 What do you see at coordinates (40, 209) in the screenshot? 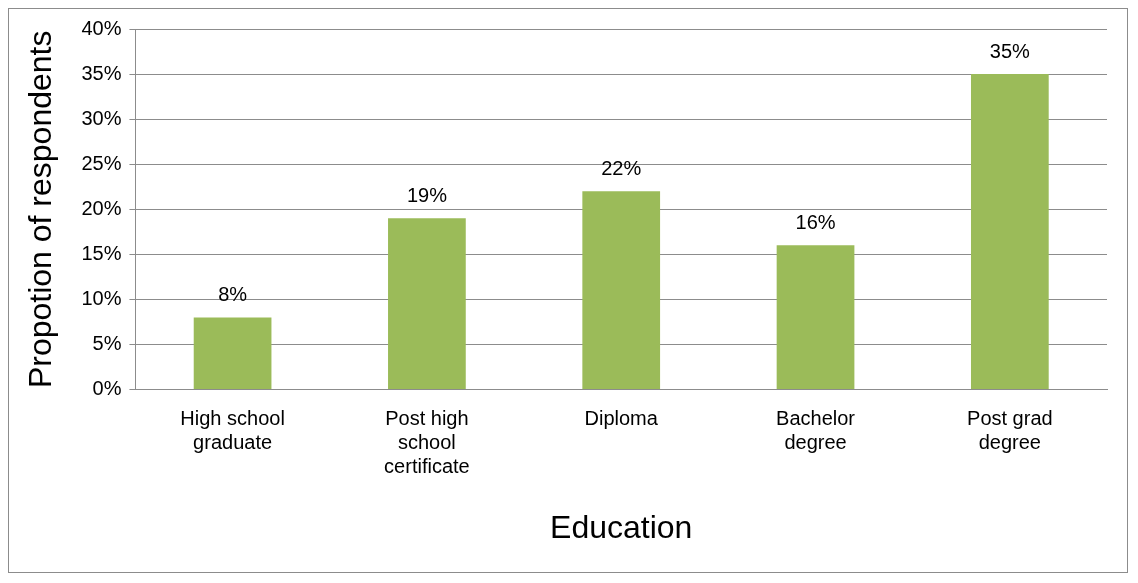
I see `y-axis-title: Propotion of respondents` at bounding box center [40, 209].